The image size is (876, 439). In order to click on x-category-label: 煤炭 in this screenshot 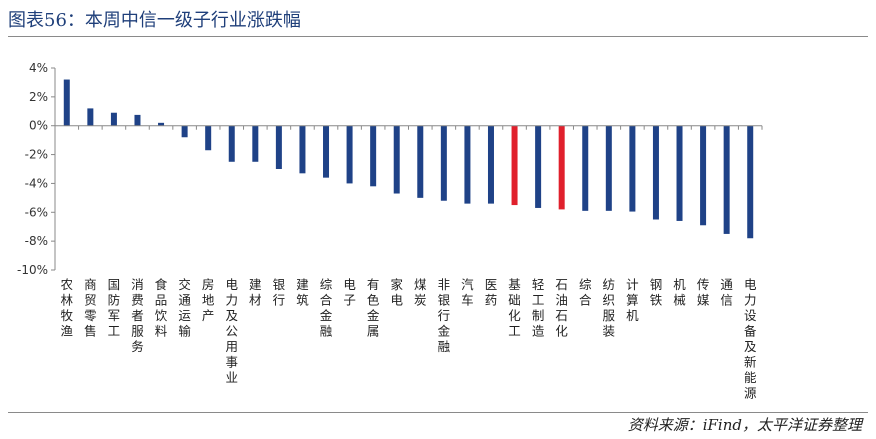, I will do `click(420, 292)`.